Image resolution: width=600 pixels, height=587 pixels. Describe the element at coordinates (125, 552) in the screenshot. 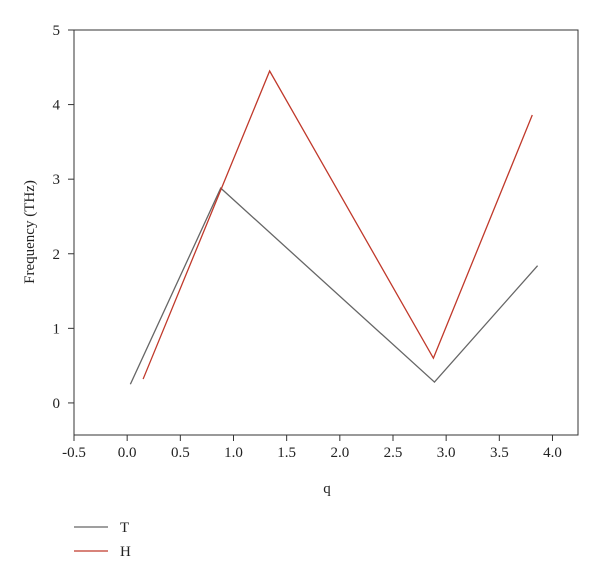

I see `legend-label: H` at that location.